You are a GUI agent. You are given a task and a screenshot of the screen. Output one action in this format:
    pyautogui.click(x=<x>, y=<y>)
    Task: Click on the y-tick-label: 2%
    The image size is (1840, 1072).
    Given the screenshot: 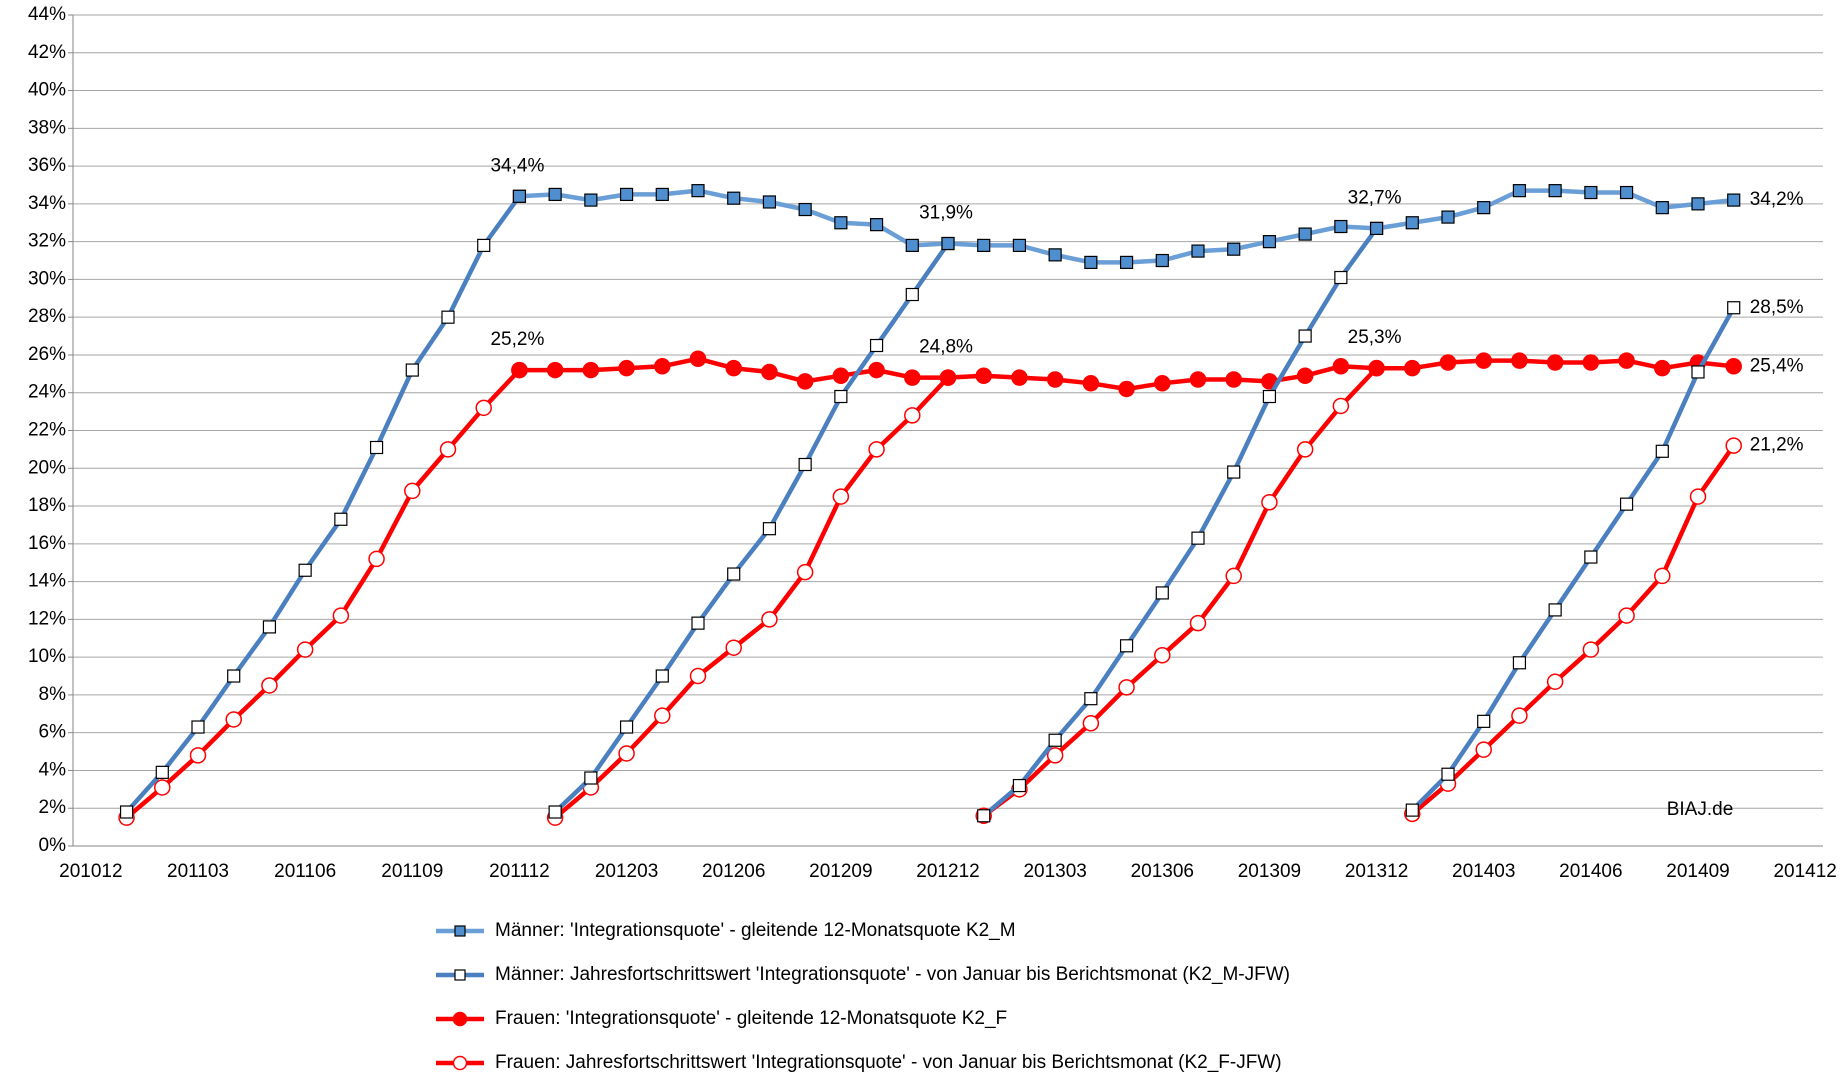 What is the action you would take?
    pyautogui.click(x=53, y=807)
    